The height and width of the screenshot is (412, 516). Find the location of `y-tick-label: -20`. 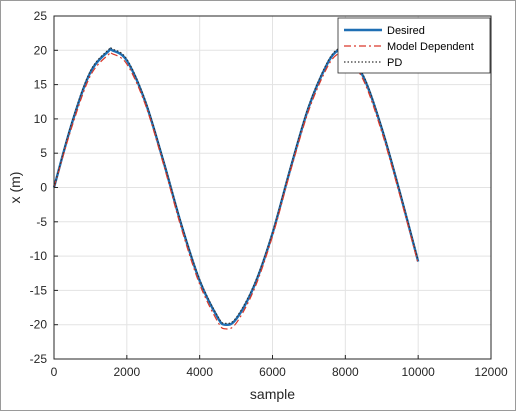

y-tick-label: -20 is located at coordinates (39, 325).